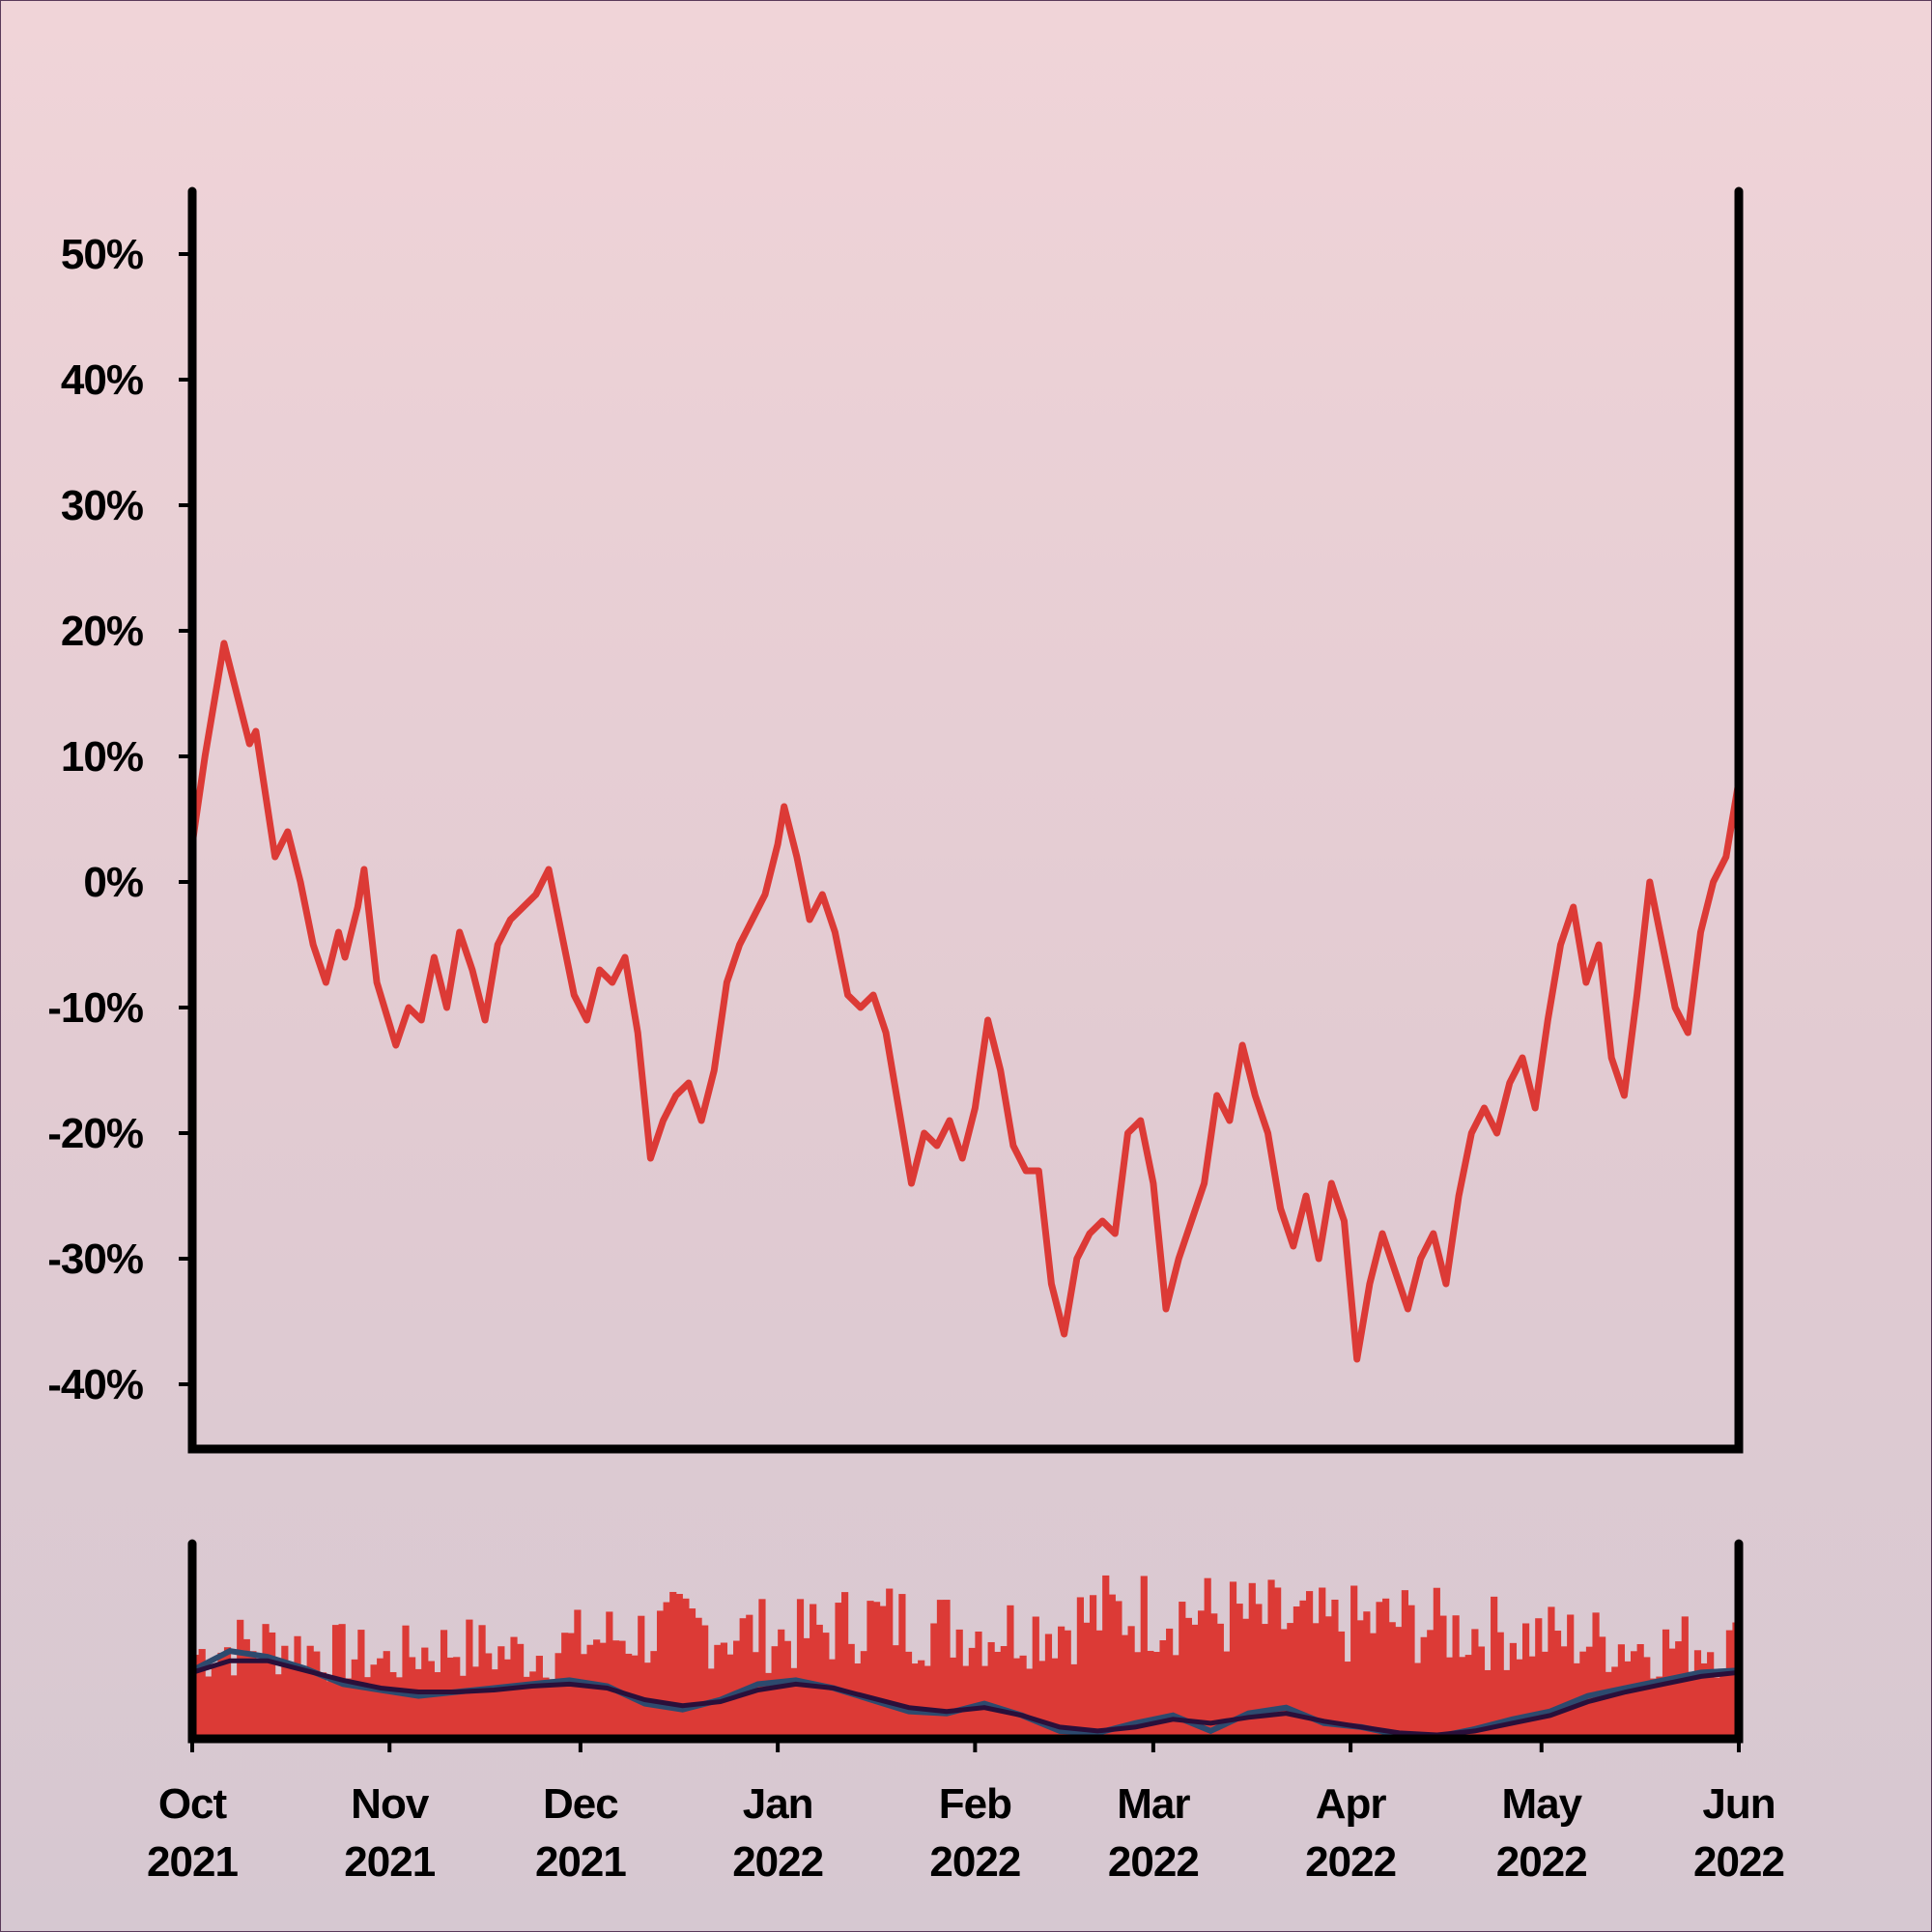  Describe the element at coordinates (113, 882) in the screenshot. I see `y-tick-label: 0%` at that location.